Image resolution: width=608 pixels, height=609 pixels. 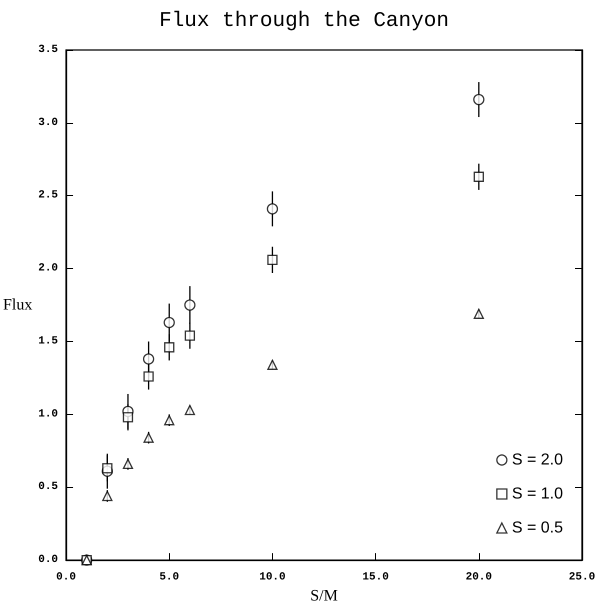 What do you see at coordinates (538, 528) in the screenshot?
I see `legend-label: S = 0.5` at bounding box center [538, 528].